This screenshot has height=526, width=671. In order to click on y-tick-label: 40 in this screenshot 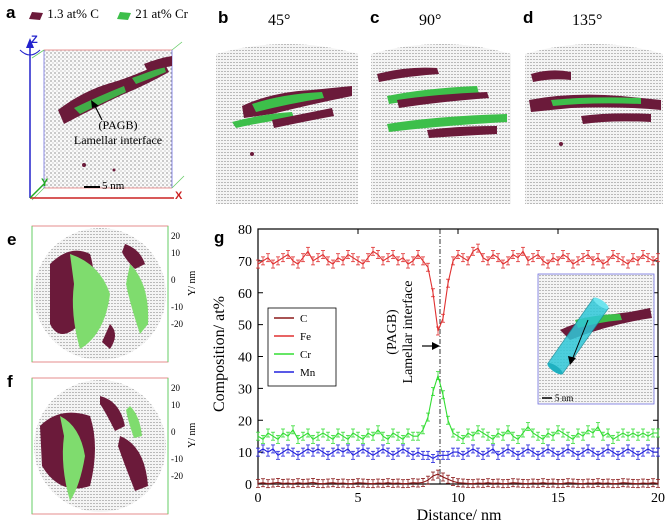, I will do `click(245, 358)`.